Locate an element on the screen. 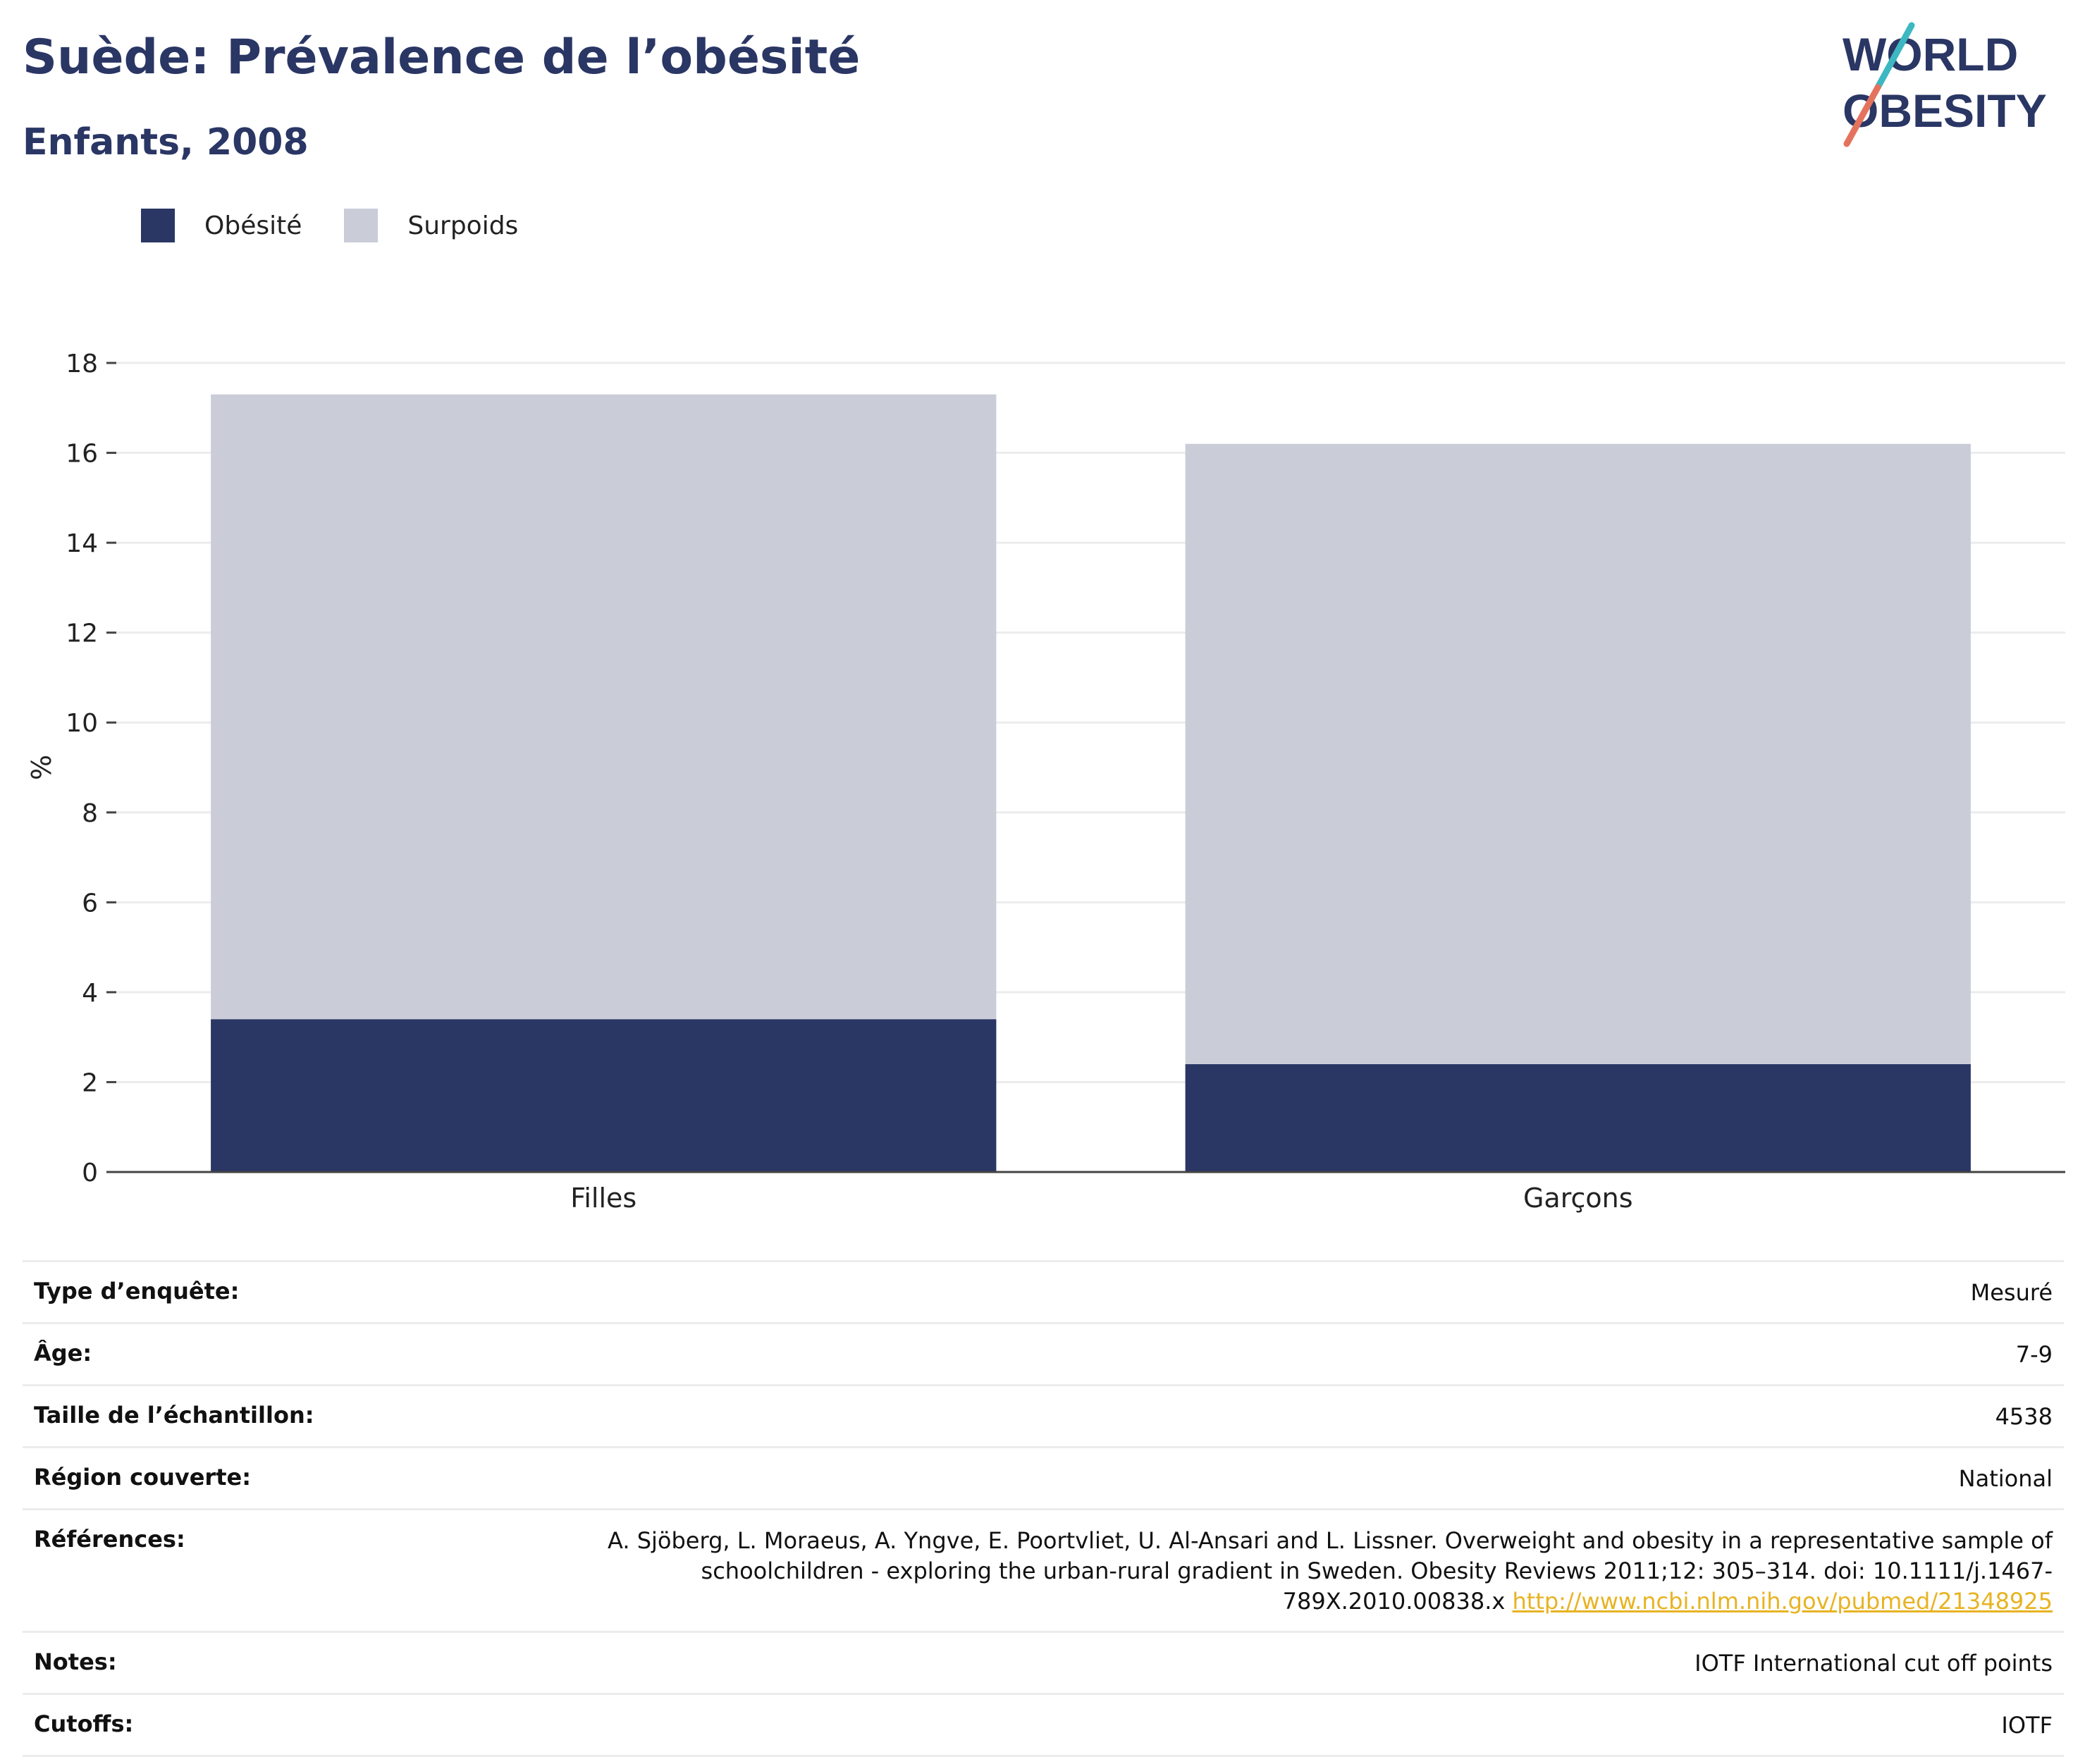 This screenshot has width=2085, height=1764. logo-slash-coral-icon is located at coordinates (1862, 115).